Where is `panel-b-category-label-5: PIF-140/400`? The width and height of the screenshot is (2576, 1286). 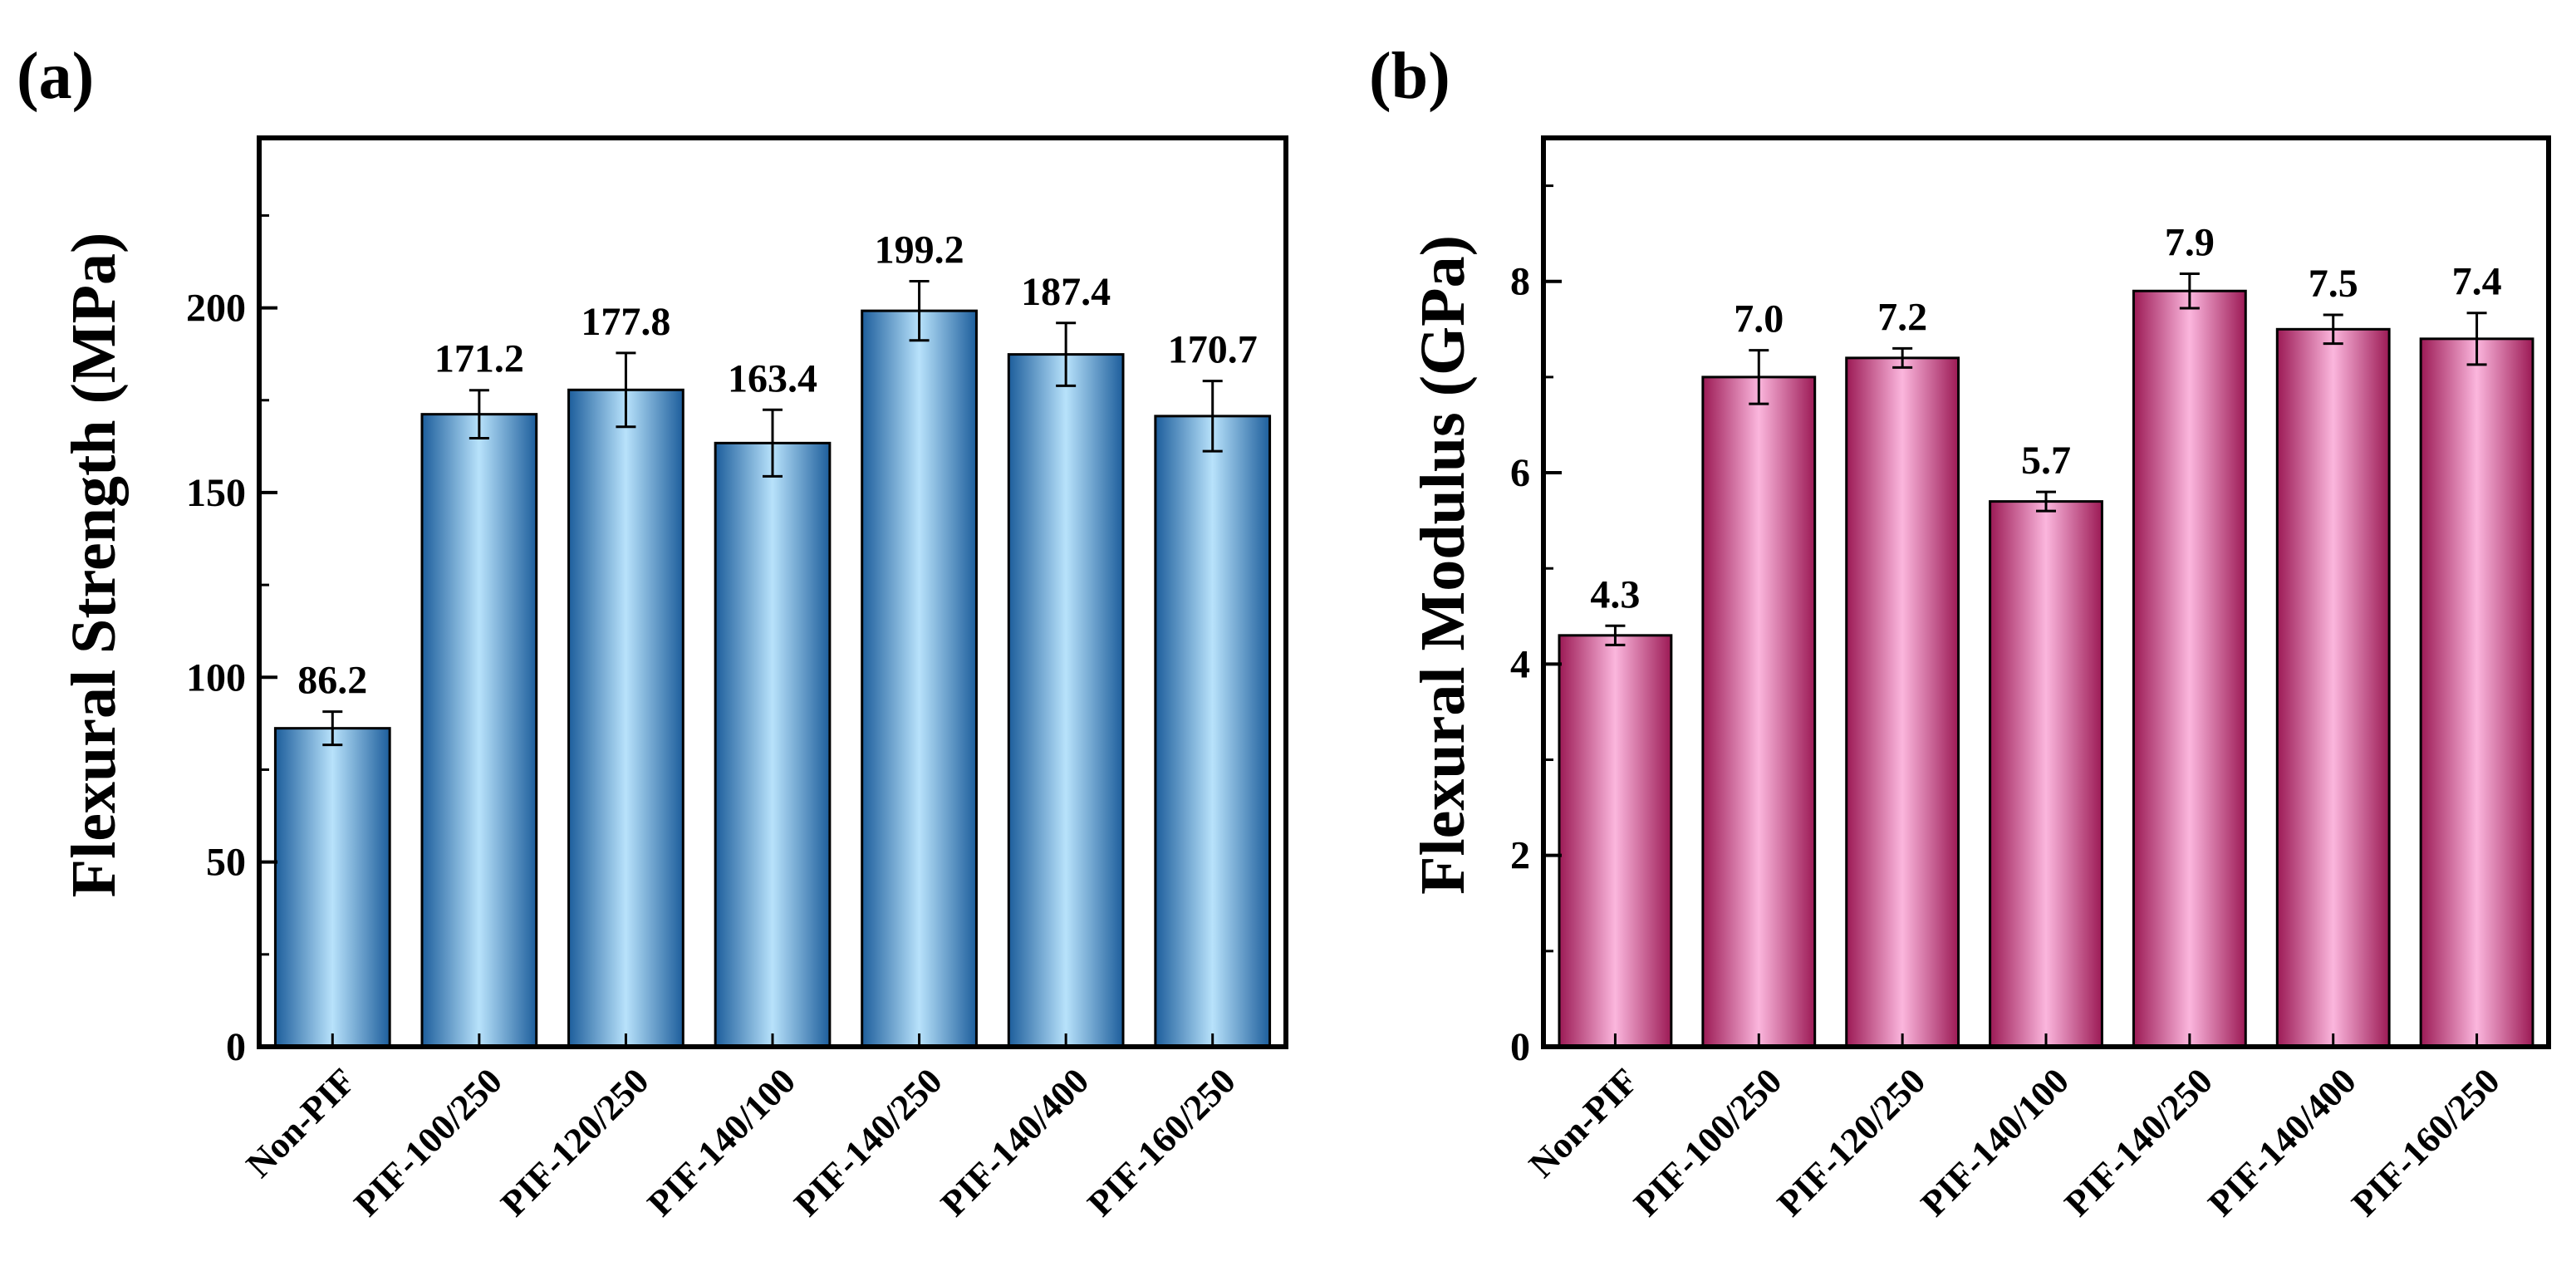 panel-b-category-label-5: PIF-140/400 is located at coordinates (2282, 1142).